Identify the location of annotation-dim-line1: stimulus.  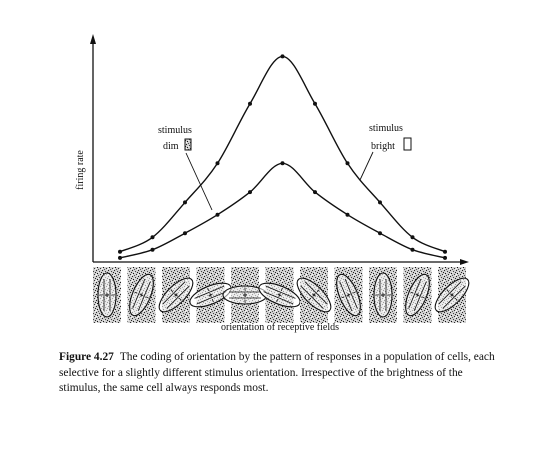
(175, 130).